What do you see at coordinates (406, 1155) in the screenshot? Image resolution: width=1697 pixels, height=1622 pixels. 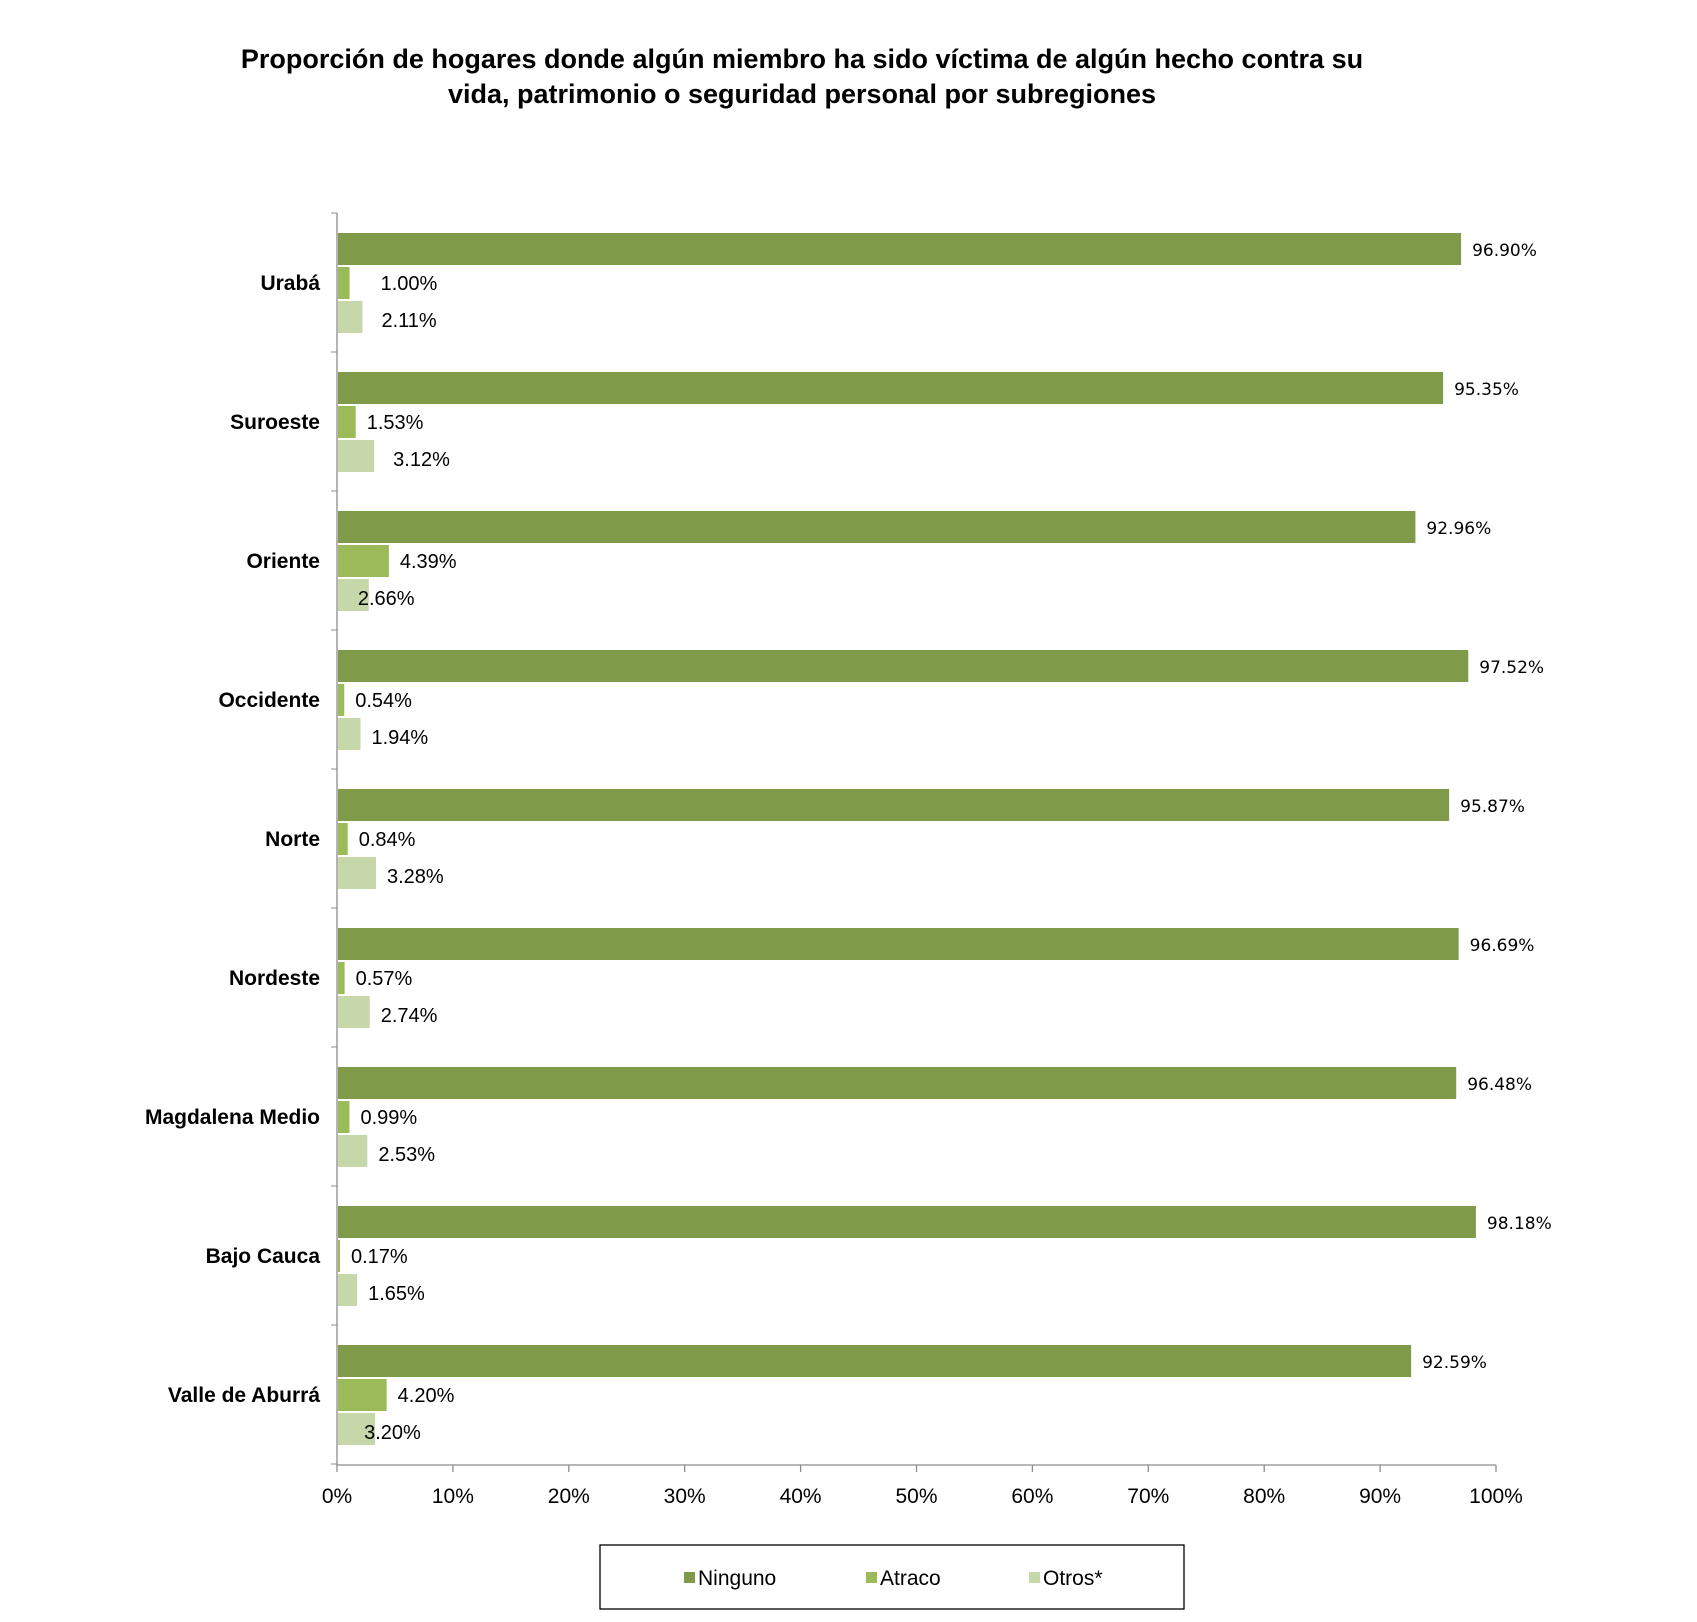 I see `data-label: 2.53%` at bounding box center [406, 1155].